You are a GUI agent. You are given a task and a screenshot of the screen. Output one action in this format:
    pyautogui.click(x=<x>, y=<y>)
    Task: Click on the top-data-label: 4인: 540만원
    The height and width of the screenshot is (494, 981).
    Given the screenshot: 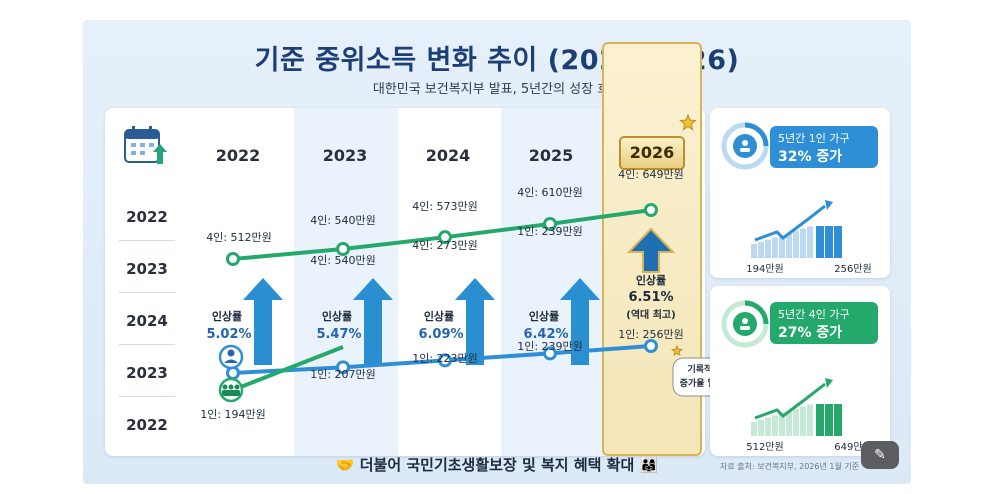 What is the action you would take?
    pyautogui.click(x=343, y=220)
    